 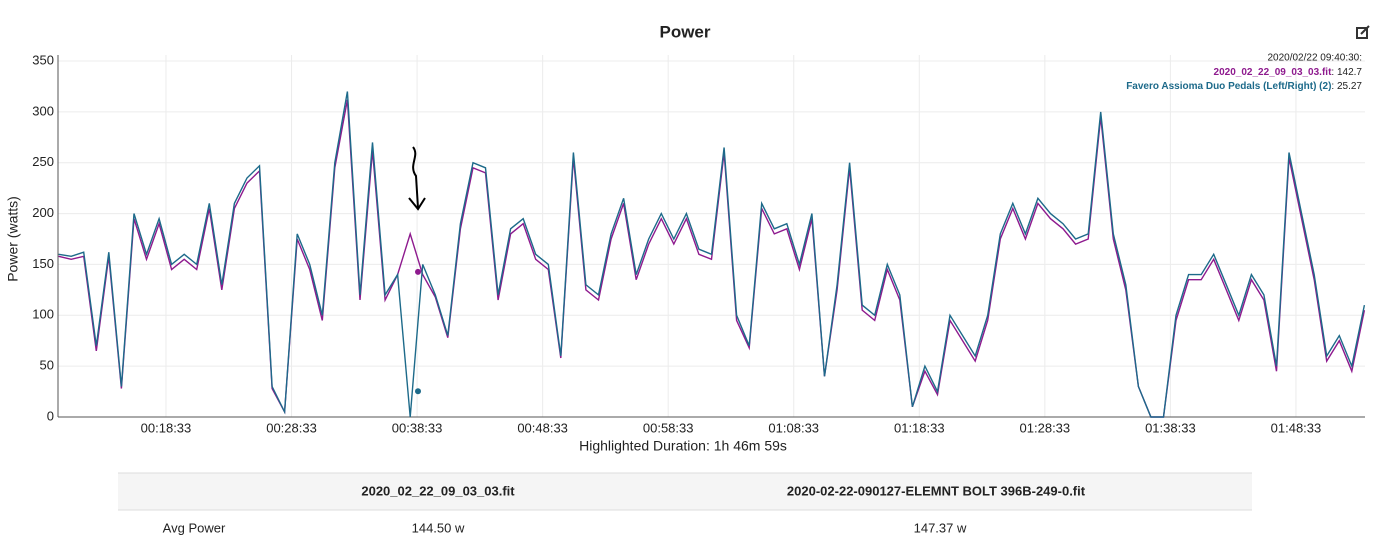 I want to click on x-tick-label: 01:48:33, so click(x=1296, y=427).